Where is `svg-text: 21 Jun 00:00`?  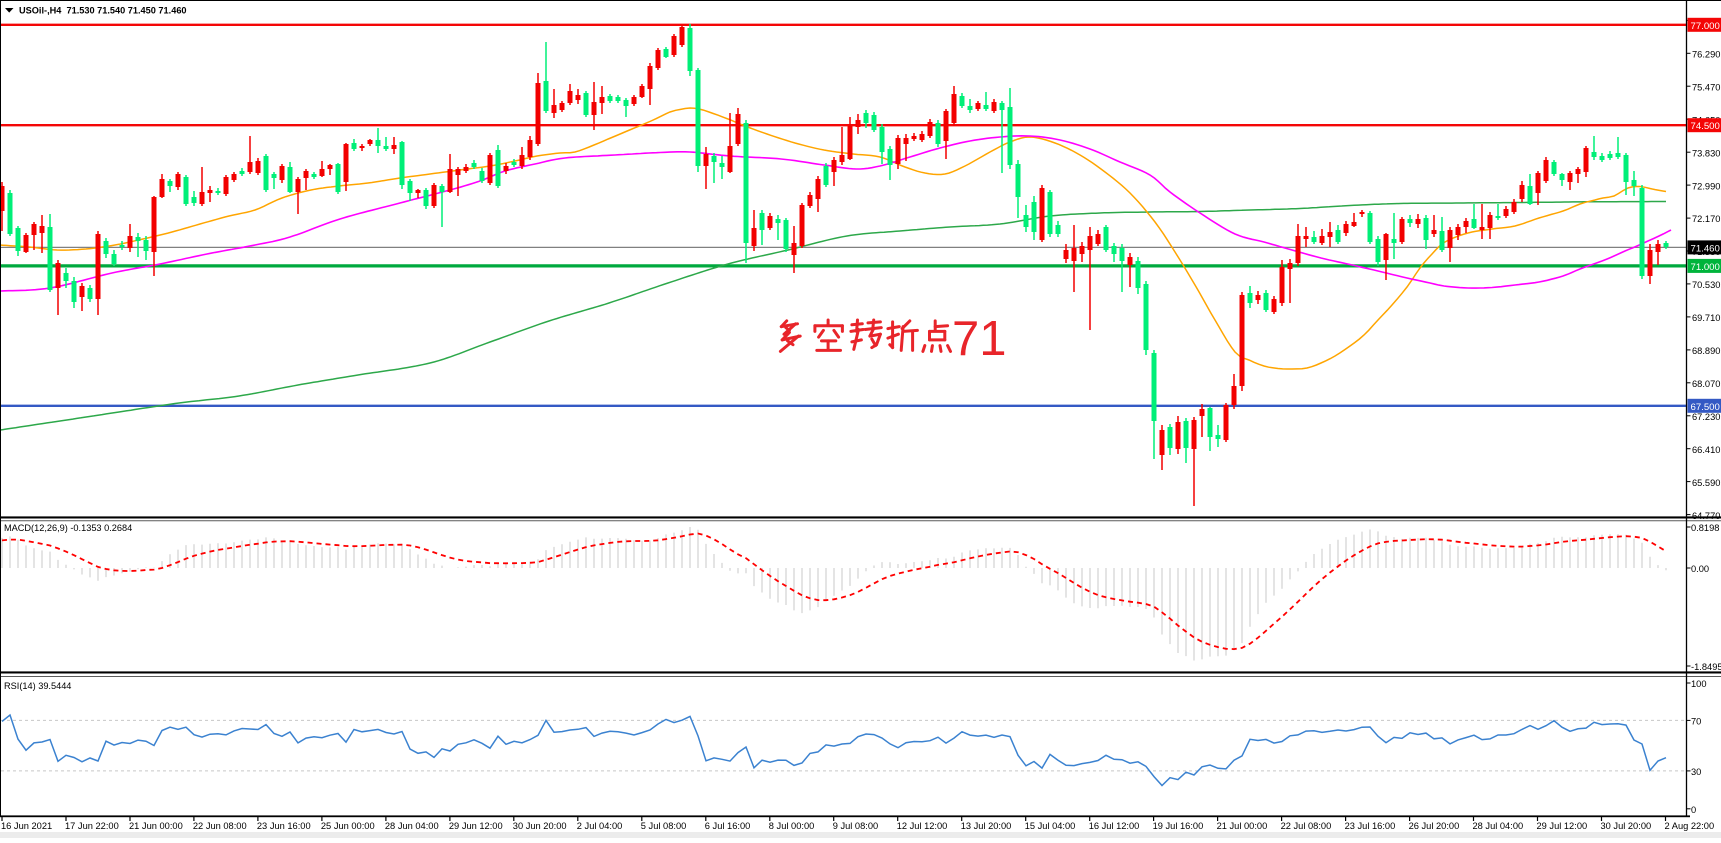
svg-text: 21 Jun 00:00 is located at coordinates (156, 826).